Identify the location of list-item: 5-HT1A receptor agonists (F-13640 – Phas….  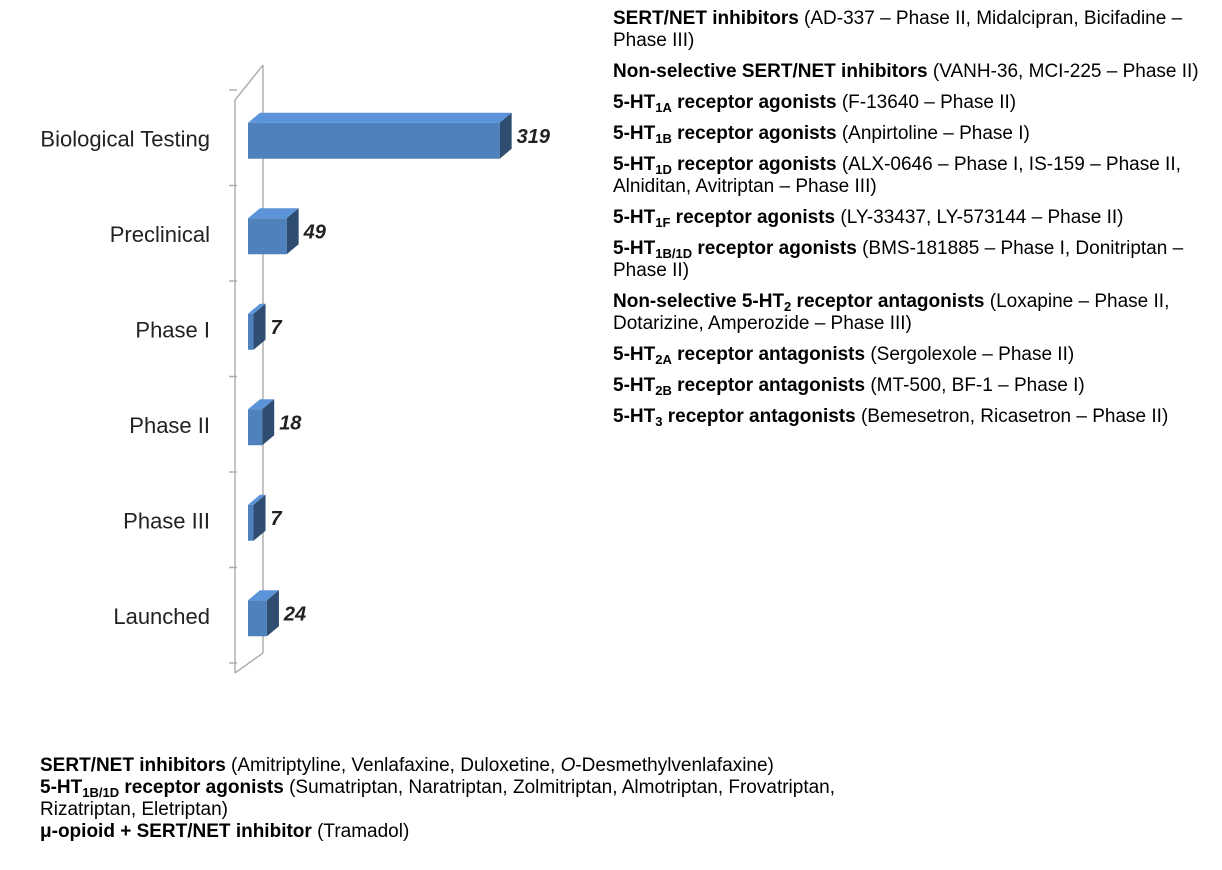
(913, 103).